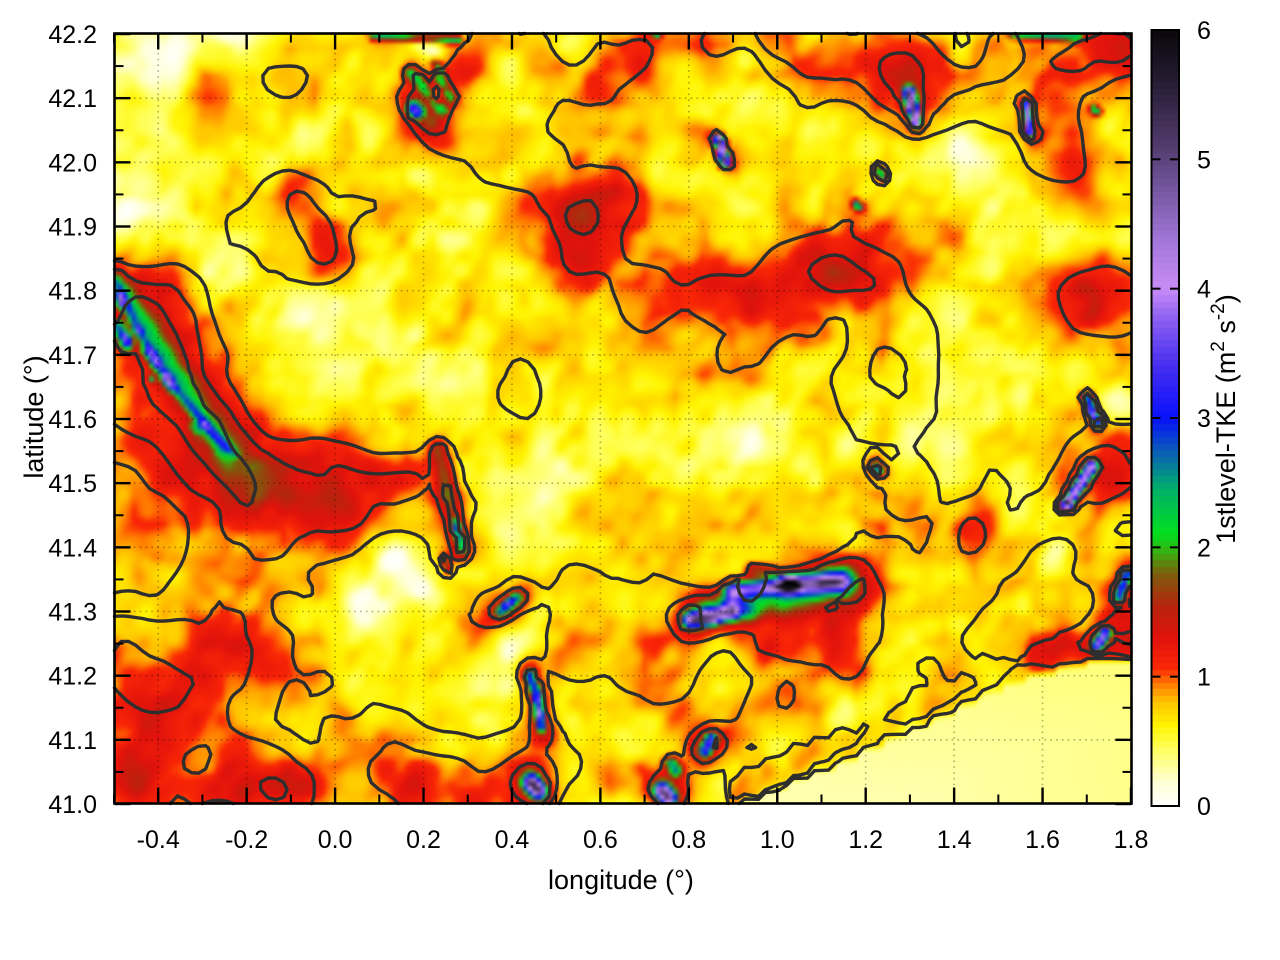 Image resolution: width=1280 pixels, height=960 pixels. Describe the element at coordinates (1131, 840) in the screenshot. I see `svg-text: 1.8` at that location.